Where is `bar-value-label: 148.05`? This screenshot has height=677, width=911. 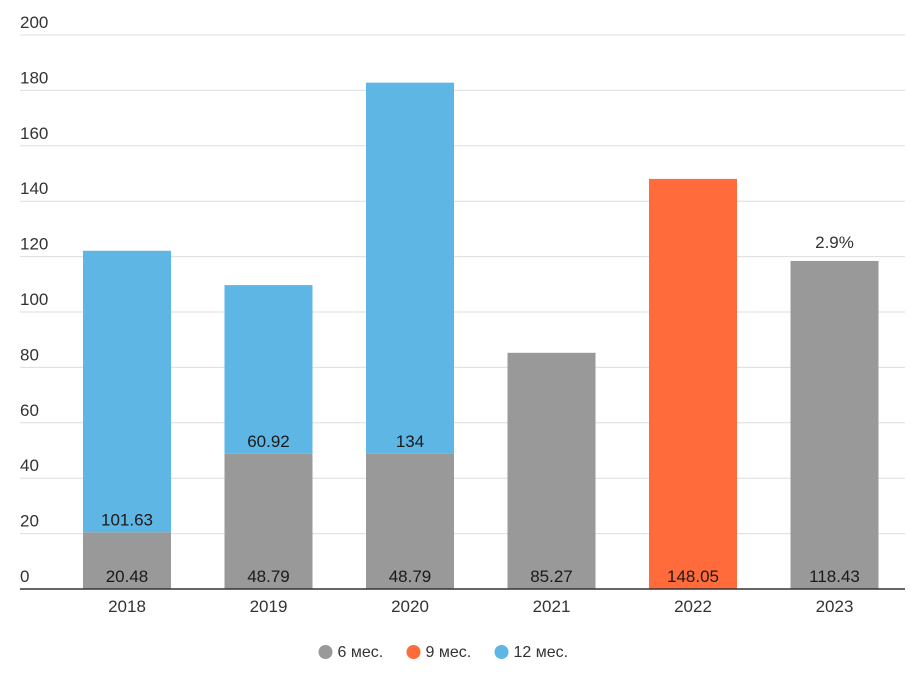
bar-value-label: 148.05 is located at coordinates (693, 576).